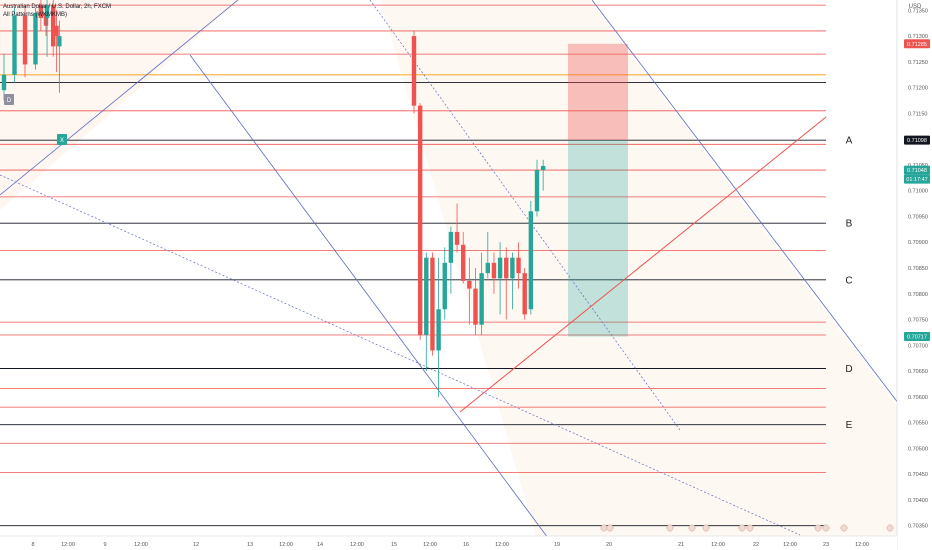  Describe the element at coordinates (918, 501) in the screenshot. I see `price-tick-label: 0.70400` at that location.